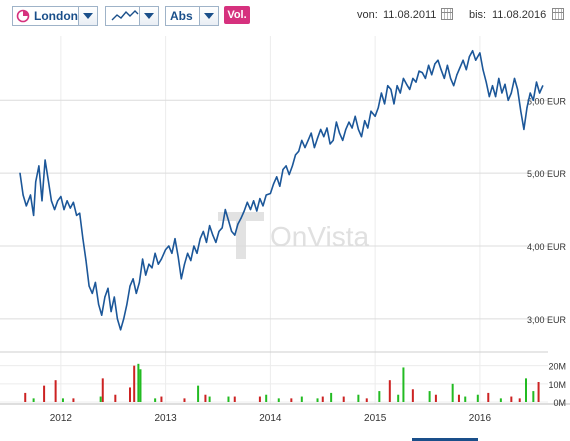 The width and height of the screenshot is (570, 441). I want to click on scale-select: Abs, so click(192, 16).